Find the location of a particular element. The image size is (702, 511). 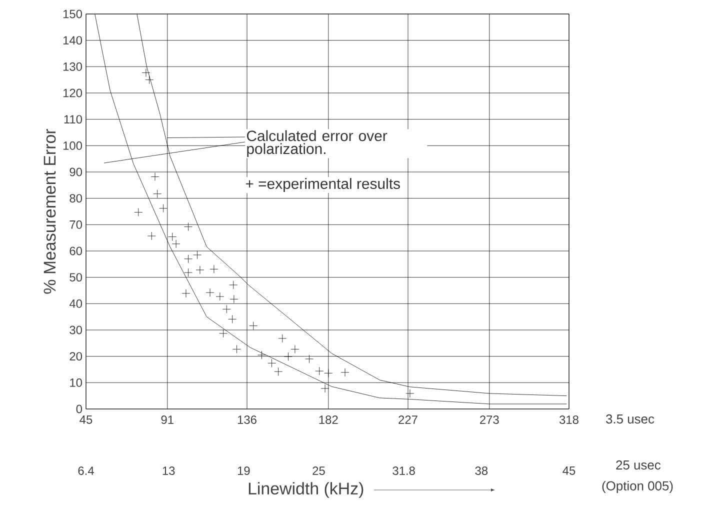

x2-tick-label: 45 is located at coordinates (569, 470).